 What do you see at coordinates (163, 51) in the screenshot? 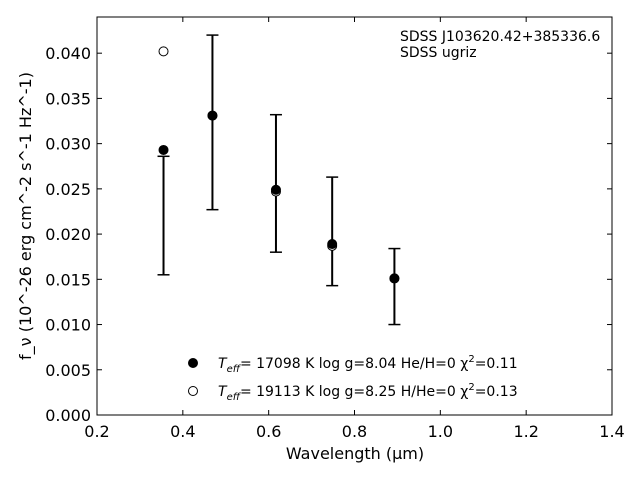
I see `data-point-open` at bounding box center [163, 51].